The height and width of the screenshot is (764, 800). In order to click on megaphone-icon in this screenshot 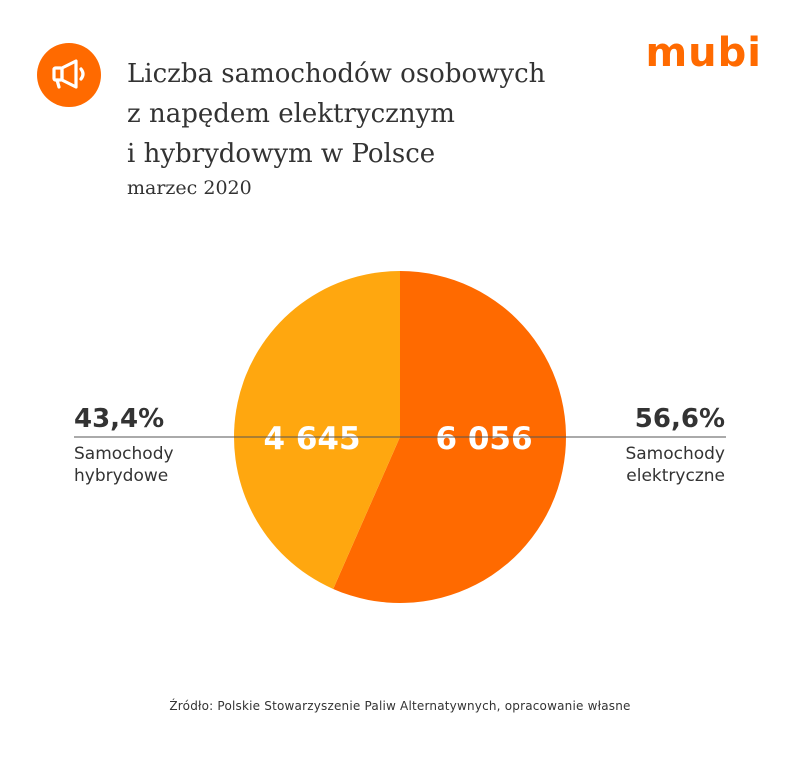, I will do `click(68, 74)`.